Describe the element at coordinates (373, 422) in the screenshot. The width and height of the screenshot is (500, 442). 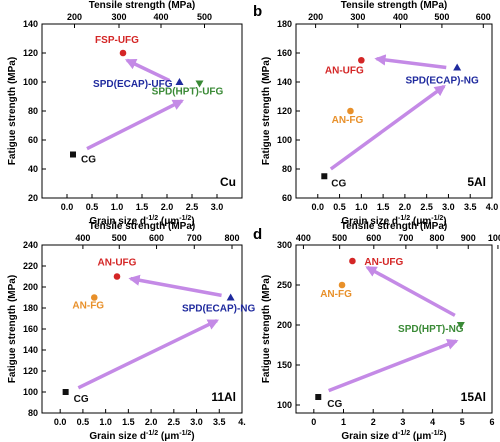
I see `x-tick-label: 2` at that location.